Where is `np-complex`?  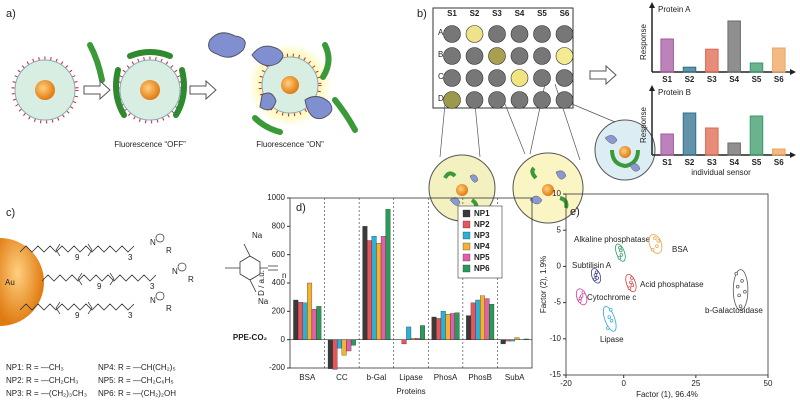
np-complex is located at coordinates (150, 86).